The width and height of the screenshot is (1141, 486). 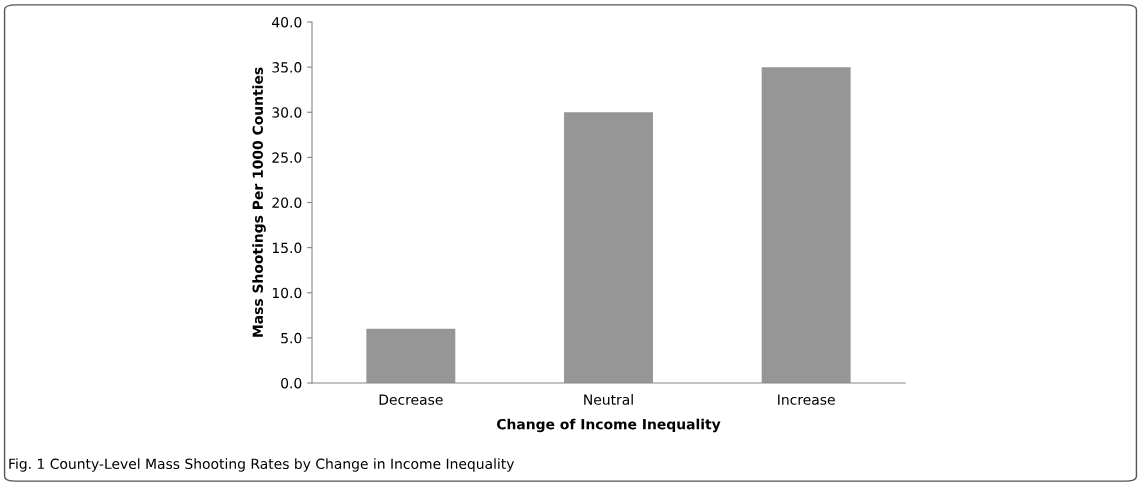 What do you see at coordinates (291, 383) in the screenshot?
I see `y-tick-label: 0.0` at bounding box center [291, 383].